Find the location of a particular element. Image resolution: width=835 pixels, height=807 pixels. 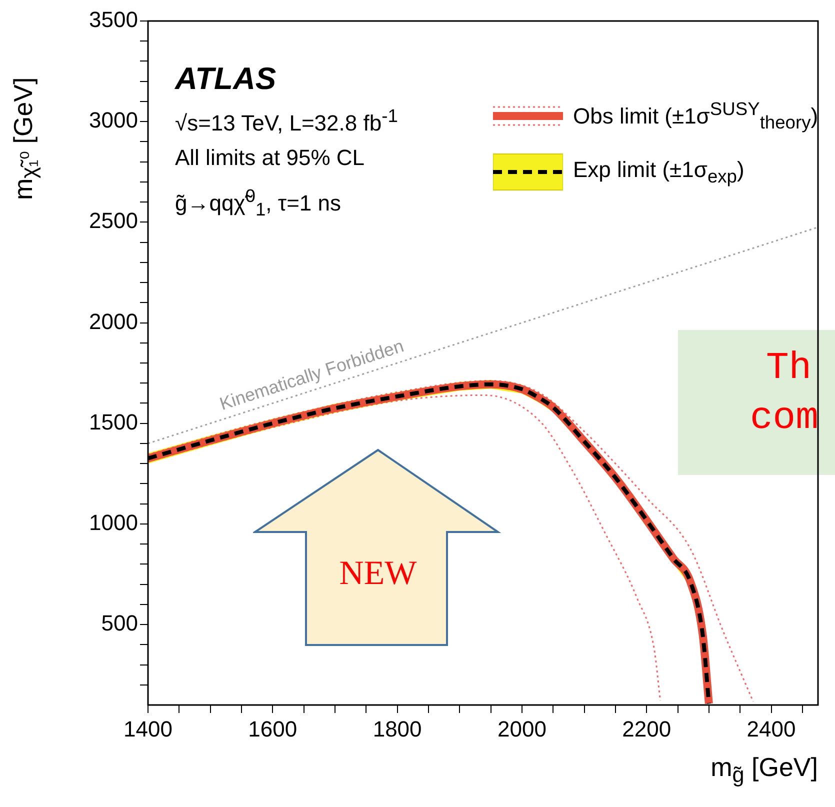

y-tick-label: 3500 is located at coordinates (113, 19).